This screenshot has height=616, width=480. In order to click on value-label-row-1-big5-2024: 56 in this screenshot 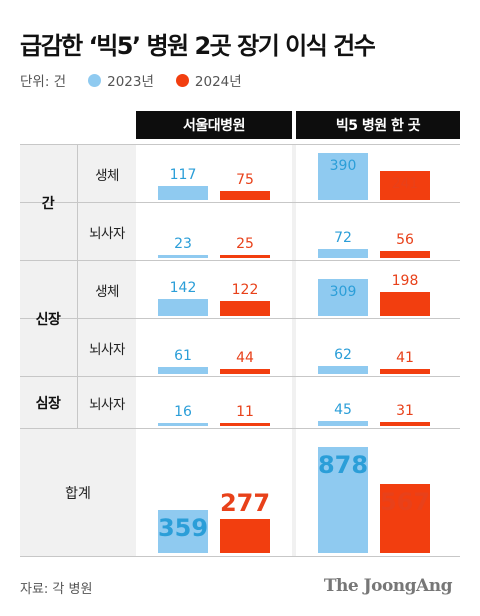, I will do `click(405, 240)`.